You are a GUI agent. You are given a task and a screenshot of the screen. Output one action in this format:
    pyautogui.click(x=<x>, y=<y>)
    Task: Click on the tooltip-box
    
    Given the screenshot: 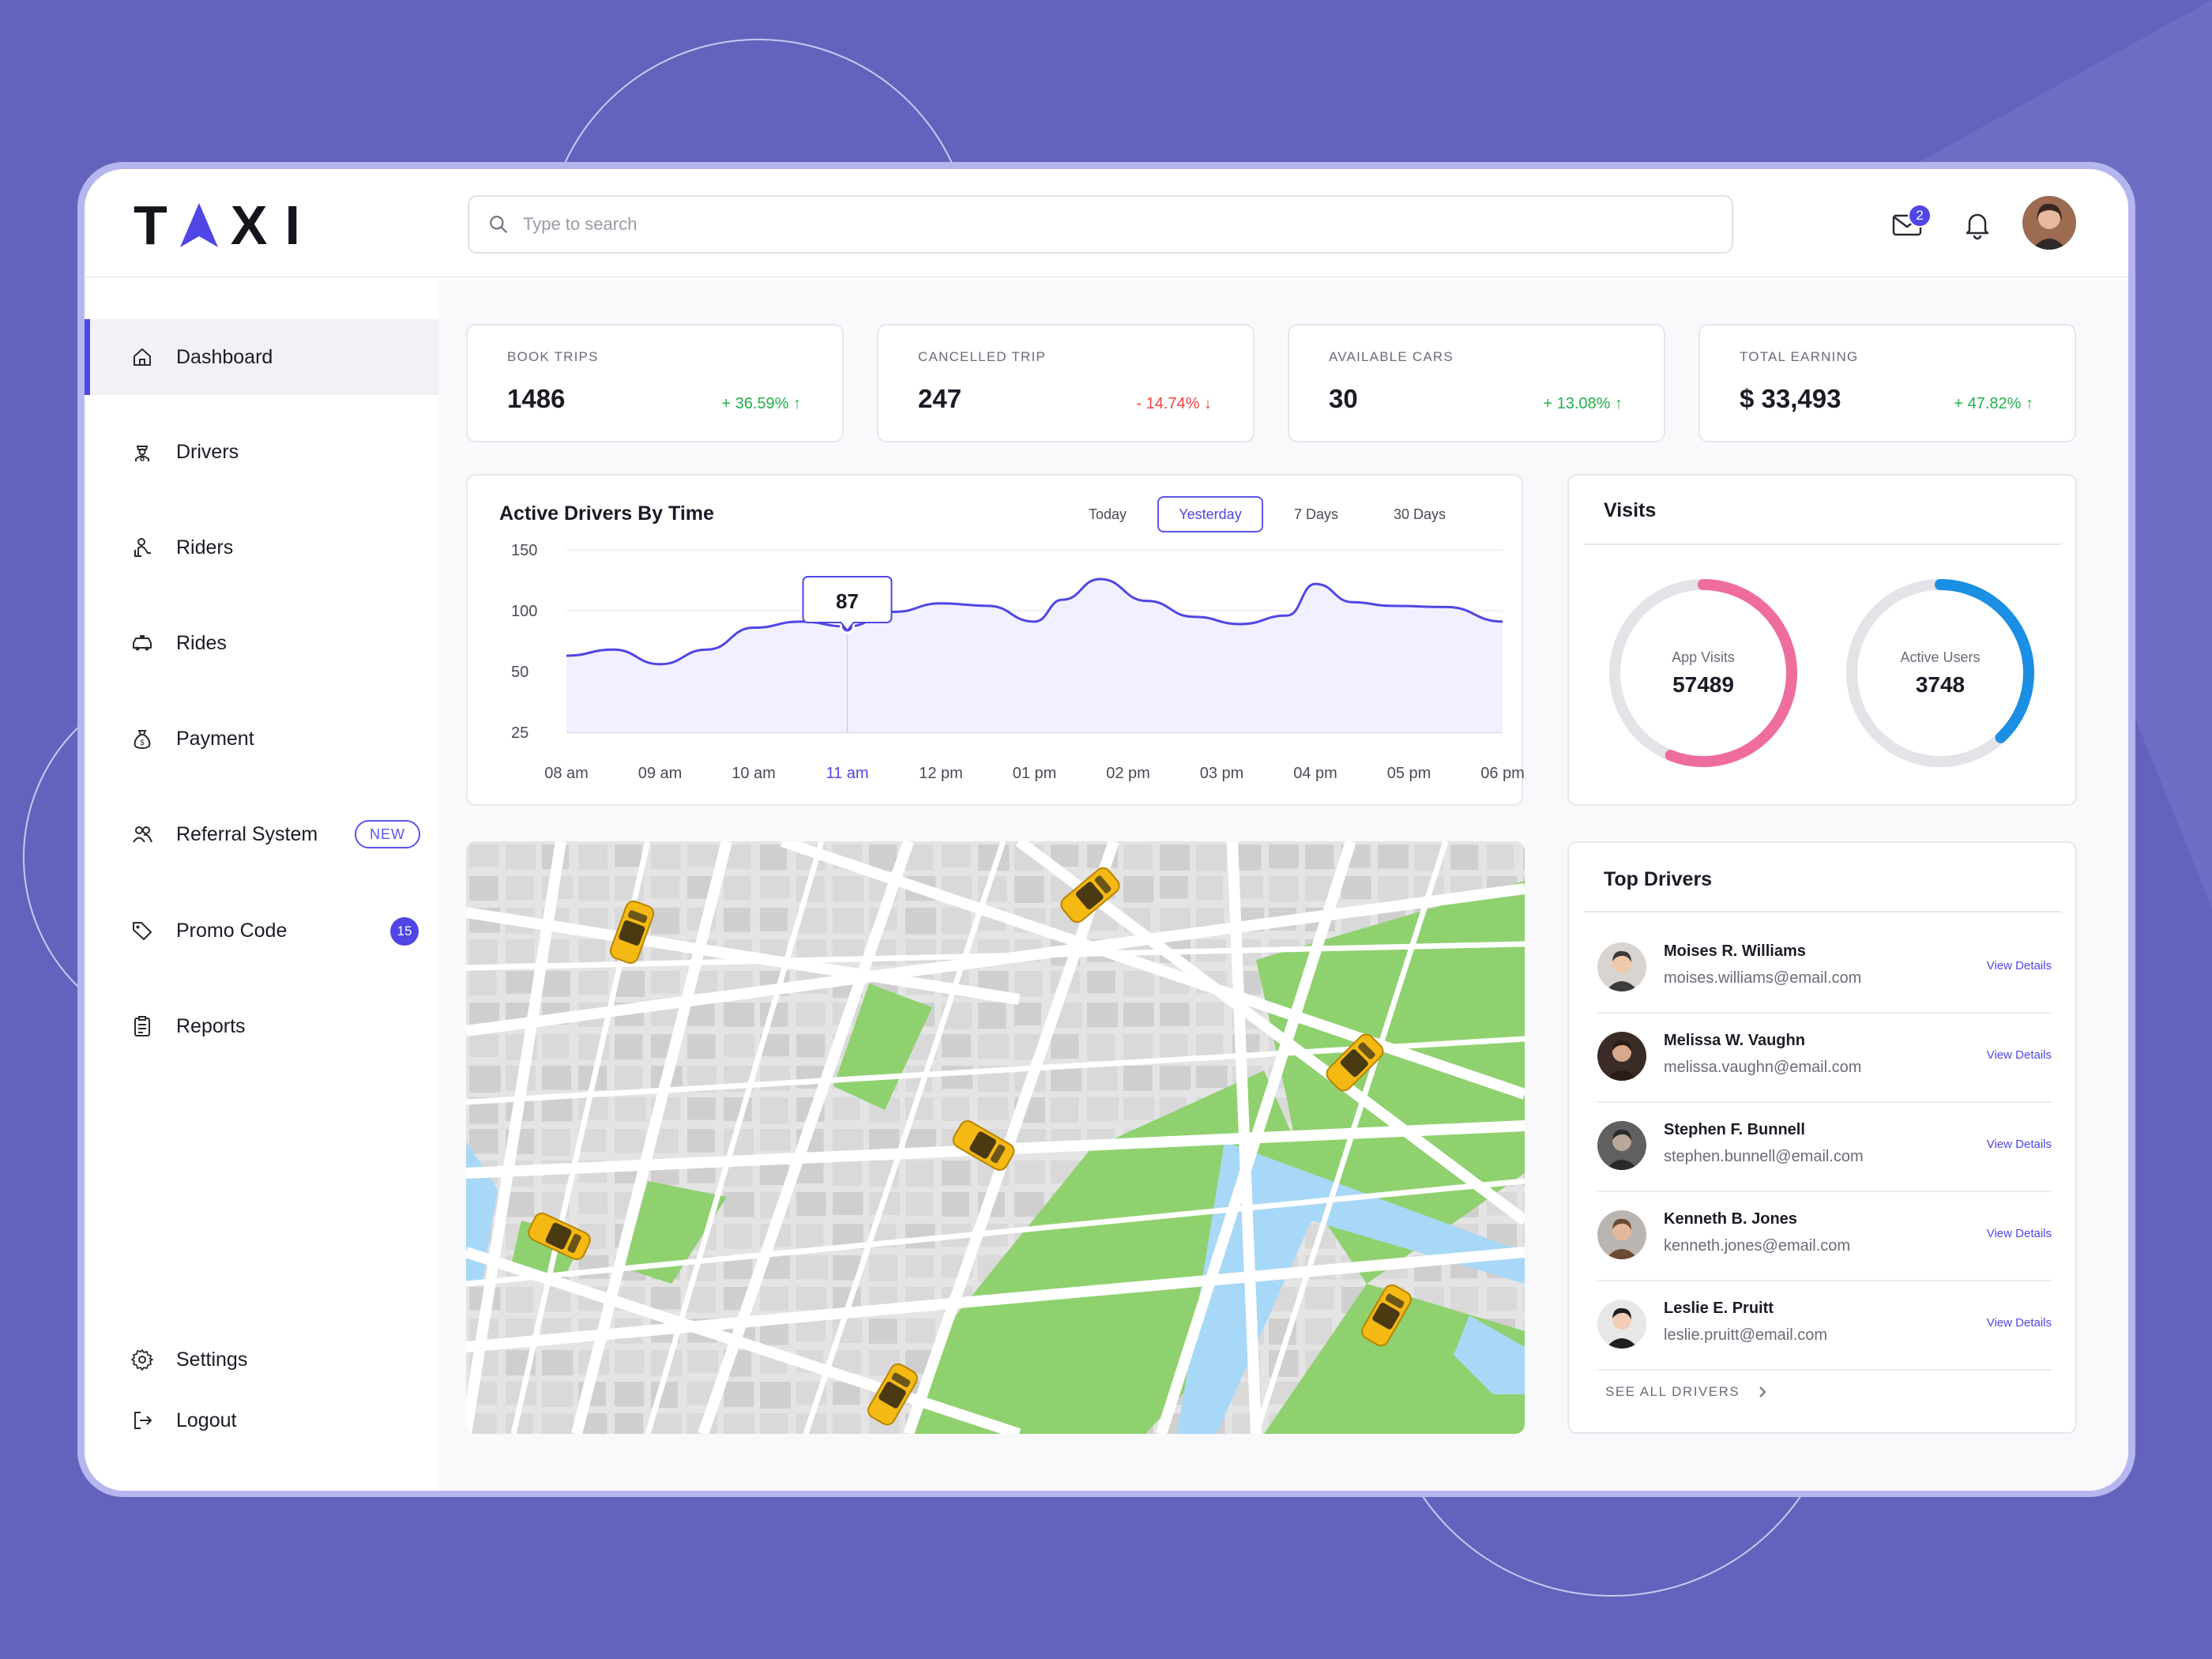 What is the action you would take?
    pyautogui.click(x=848, y=604)
    